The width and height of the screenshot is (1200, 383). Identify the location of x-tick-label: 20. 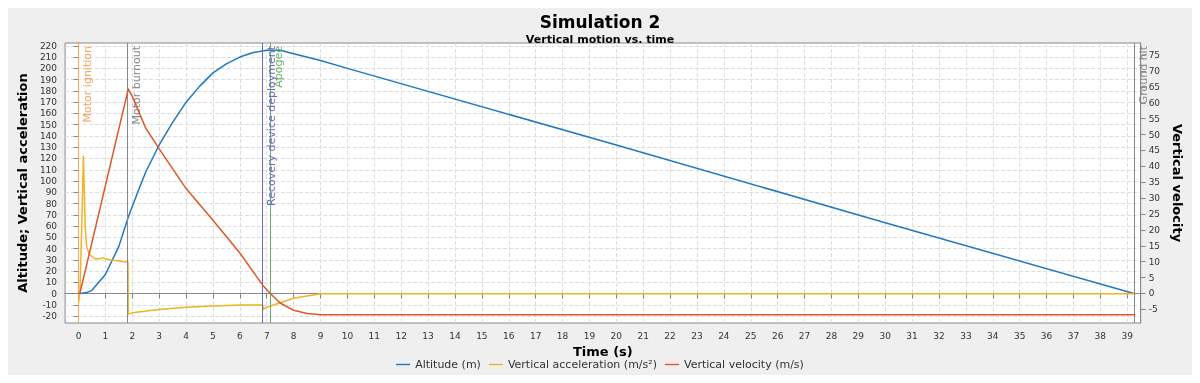
(616, 335).